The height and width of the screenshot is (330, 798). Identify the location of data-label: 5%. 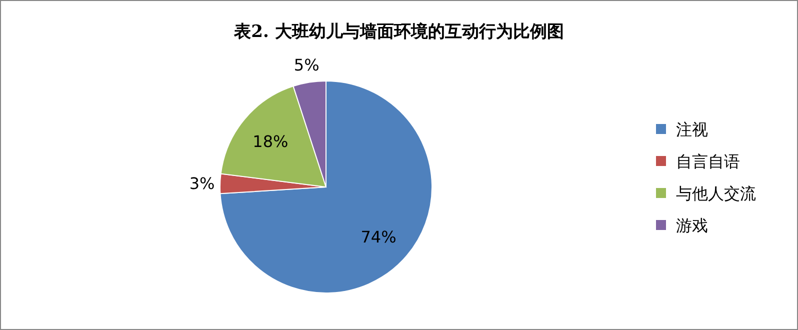
(307, 65).